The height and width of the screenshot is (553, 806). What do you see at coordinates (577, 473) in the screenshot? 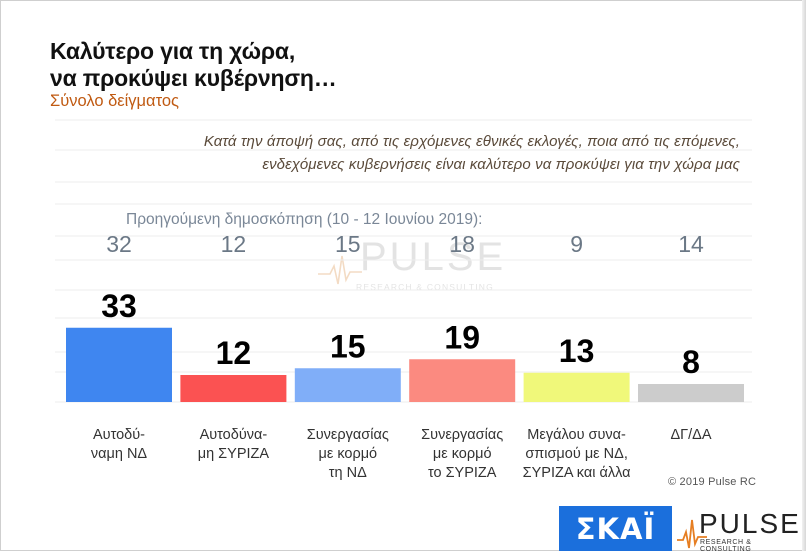
I see `category-label: ΣΥΡΙΖΑ και άλλα` at bounding box center [577, 473].